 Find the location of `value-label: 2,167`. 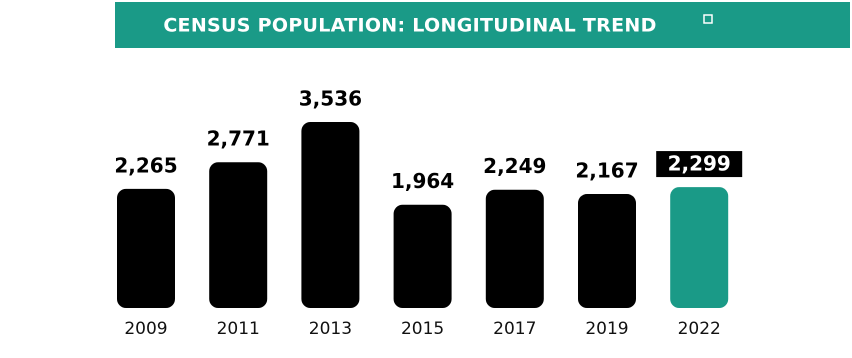

value-label: 2,167 is located at coordinates (606, 171).